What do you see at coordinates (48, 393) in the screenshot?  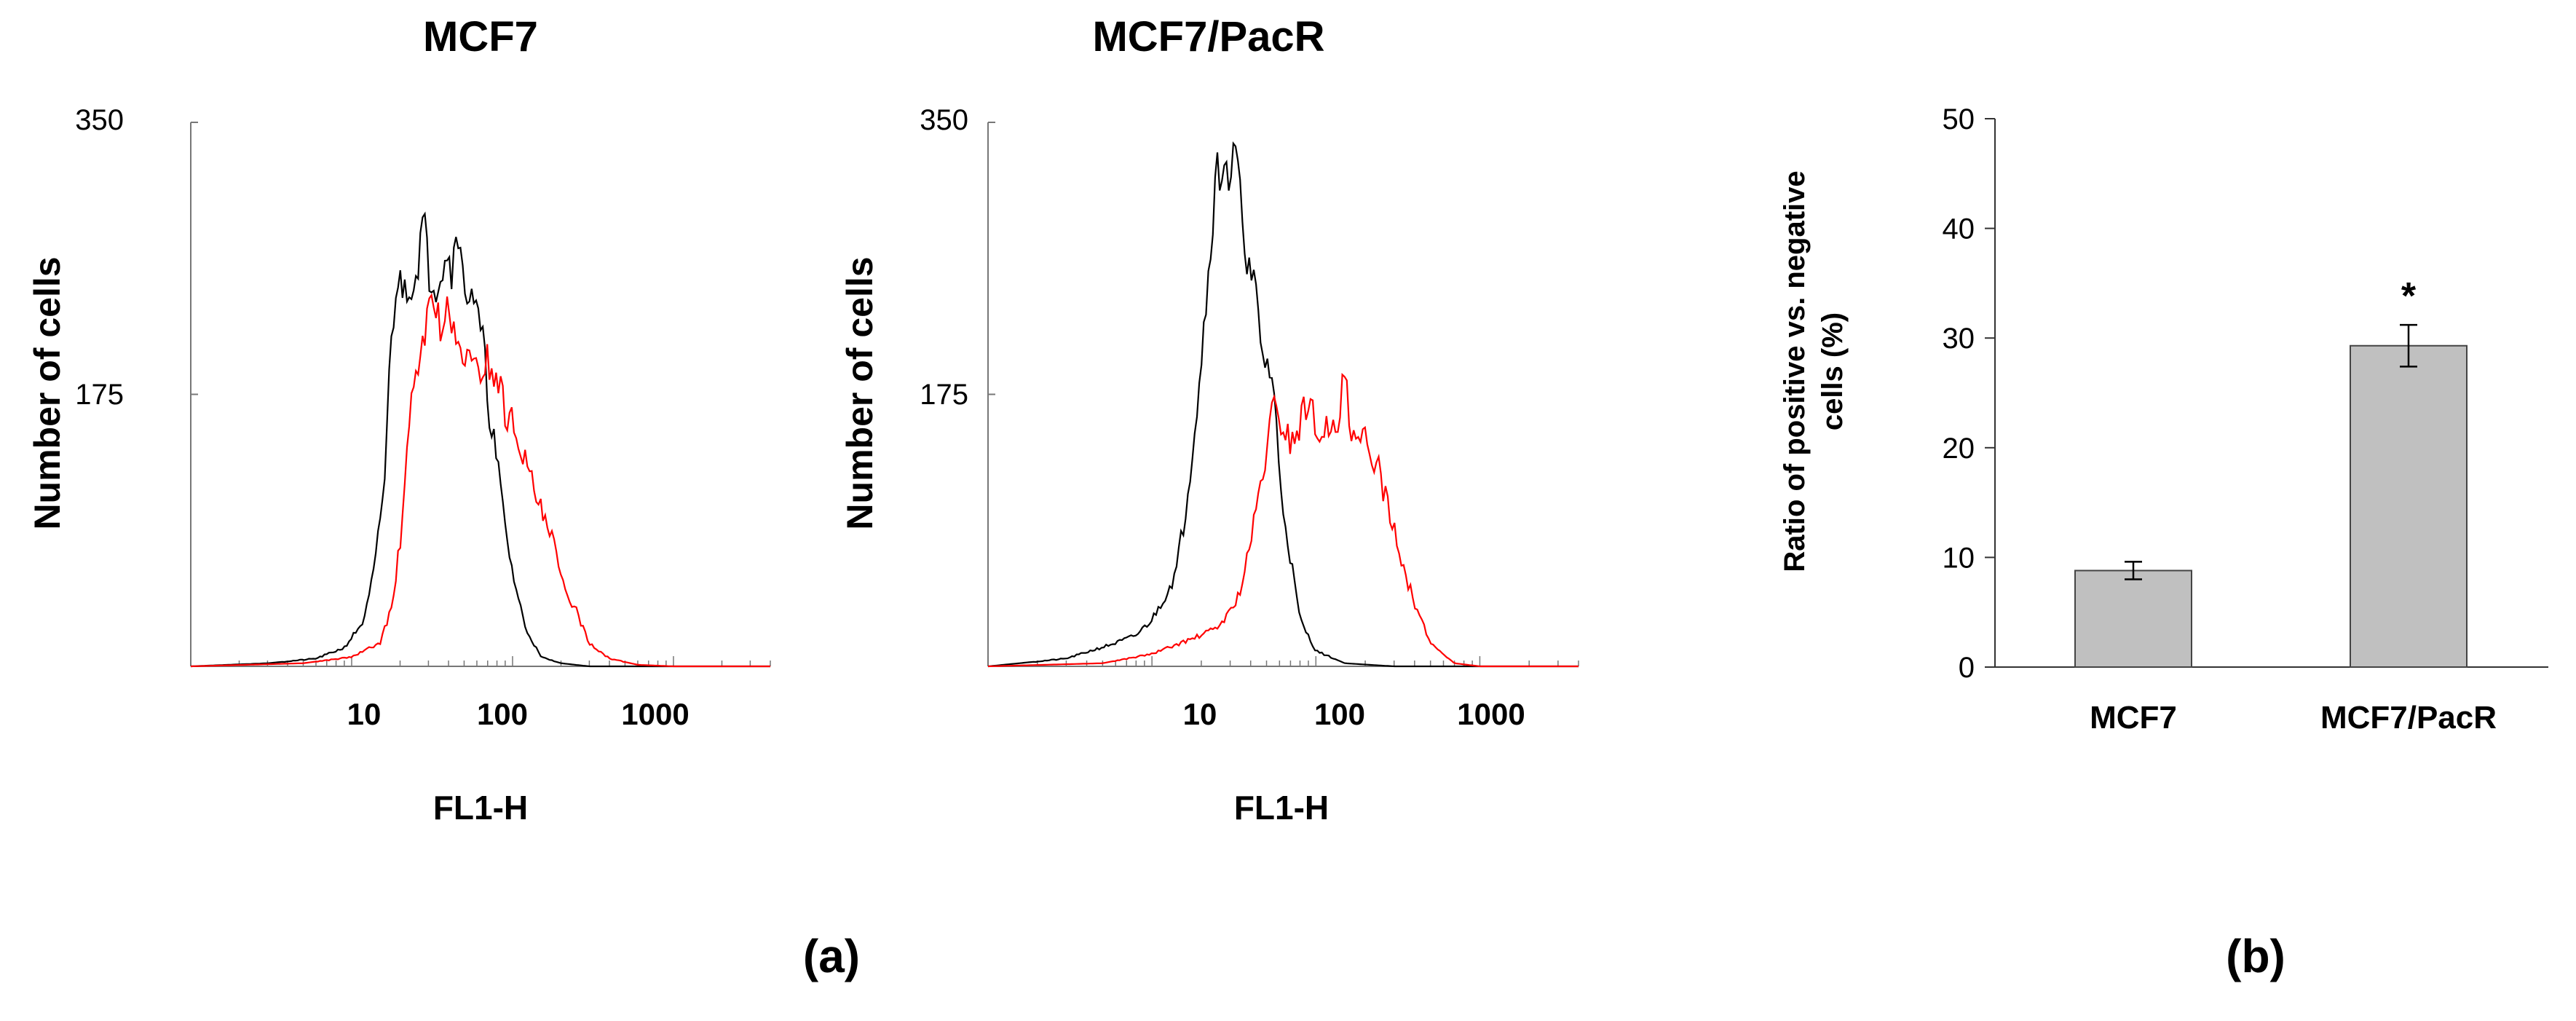 I see `histogram-mcf7-ylabel: Number of cells` at bounding box center [48, 393].